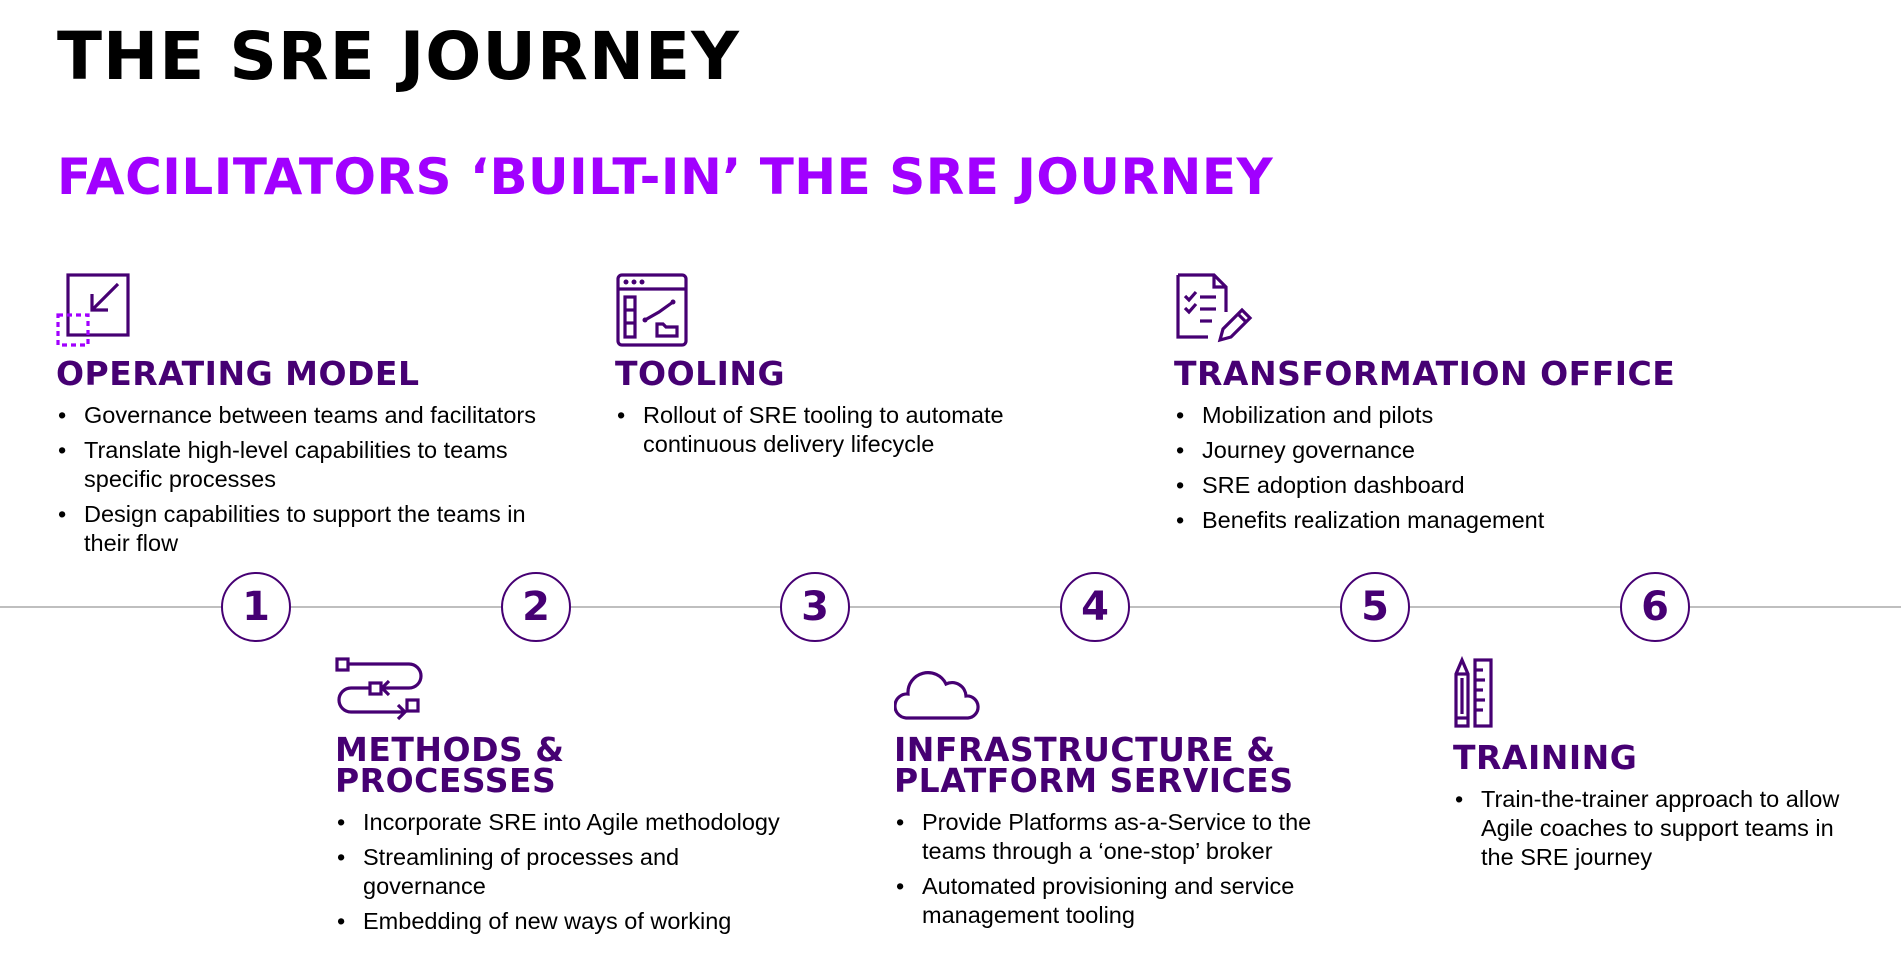 The height and width of the screenshot is (966, 1901). Describe the element at coordinates (93, 310) in the screenshot. I see `resize-arrow-icon` at that location.